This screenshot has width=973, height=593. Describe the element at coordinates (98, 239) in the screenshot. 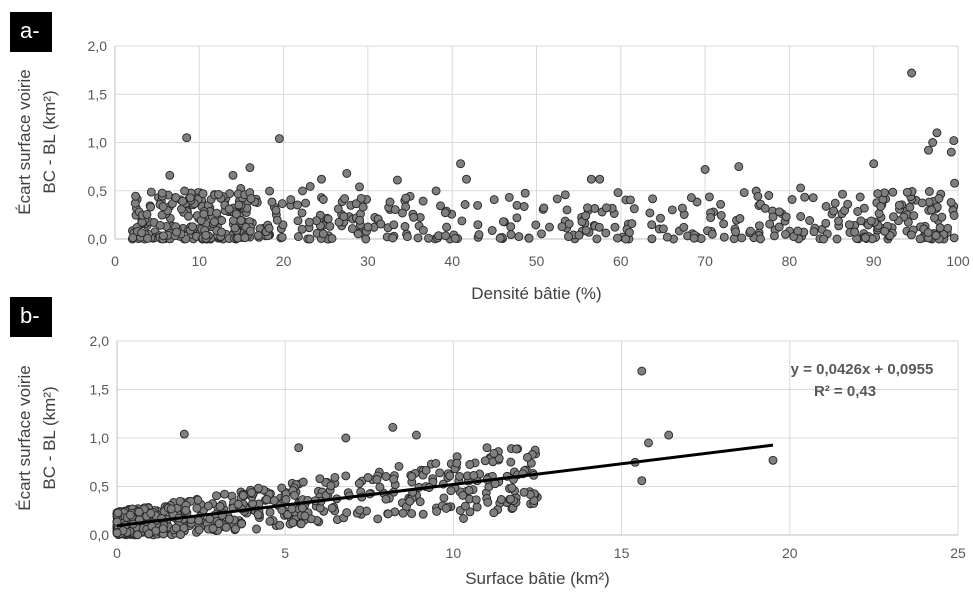

I see `y-tick-label: 0,0` at that location.